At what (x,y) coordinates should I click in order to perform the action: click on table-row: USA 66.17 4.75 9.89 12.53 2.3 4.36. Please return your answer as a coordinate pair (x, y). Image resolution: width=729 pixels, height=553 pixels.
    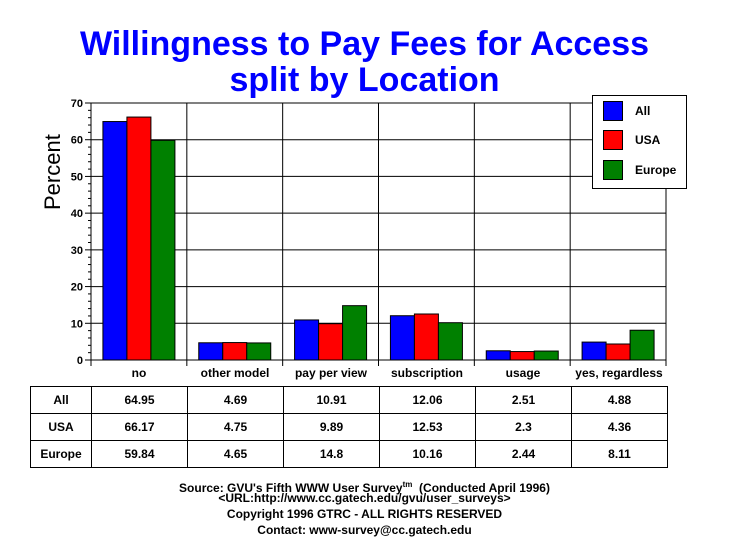
    Looking at the image, I should click on (349, 427).